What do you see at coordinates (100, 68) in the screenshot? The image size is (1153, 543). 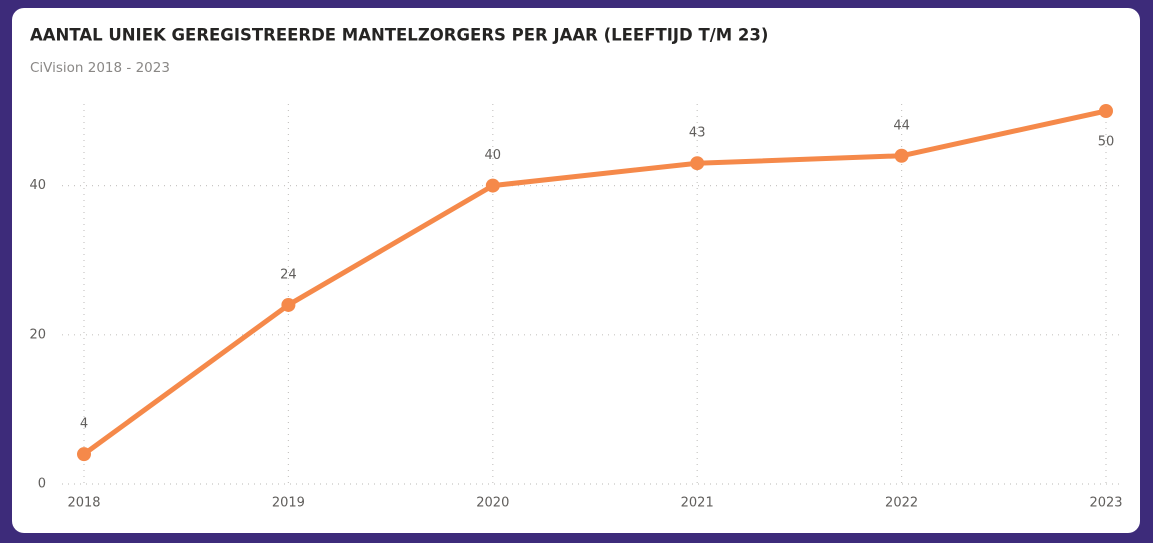 I see `chart-subtitle: CiVision 2018 - 2023` at bounding box center [100, 68].